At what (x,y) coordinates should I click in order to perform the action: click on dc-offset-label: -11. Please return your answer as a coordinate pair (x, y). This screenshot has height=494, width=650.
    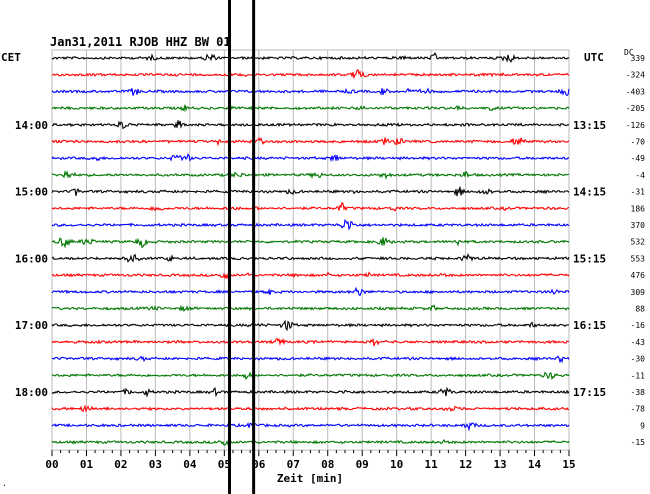
    Looking at the image, I should click on (638, 375).